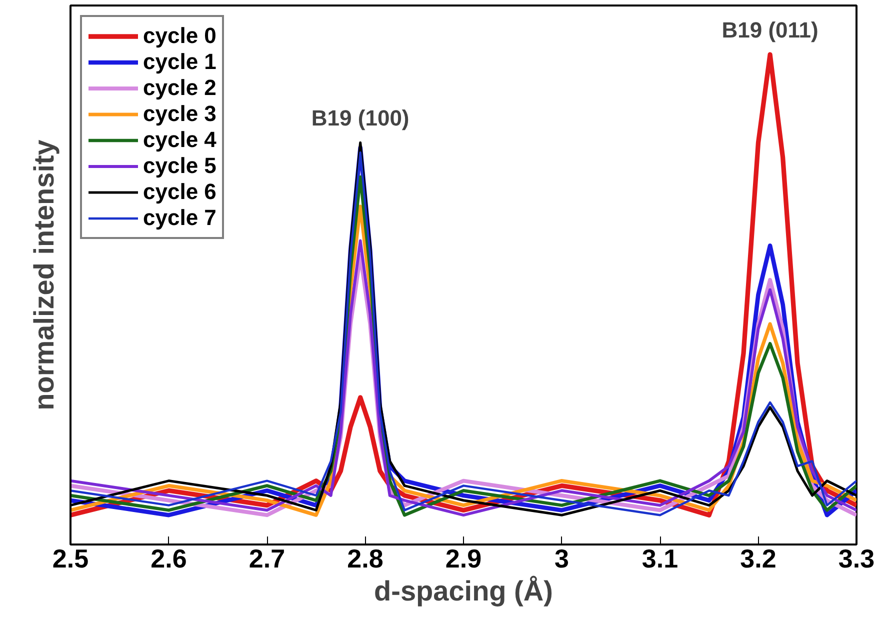 Image resolution: width=881 pixels, height=629 pixels. What do you see at coordinates (179, 62) in the screenshot?
I see `legend-label: cycle 1` at bounding box center [179, 62].